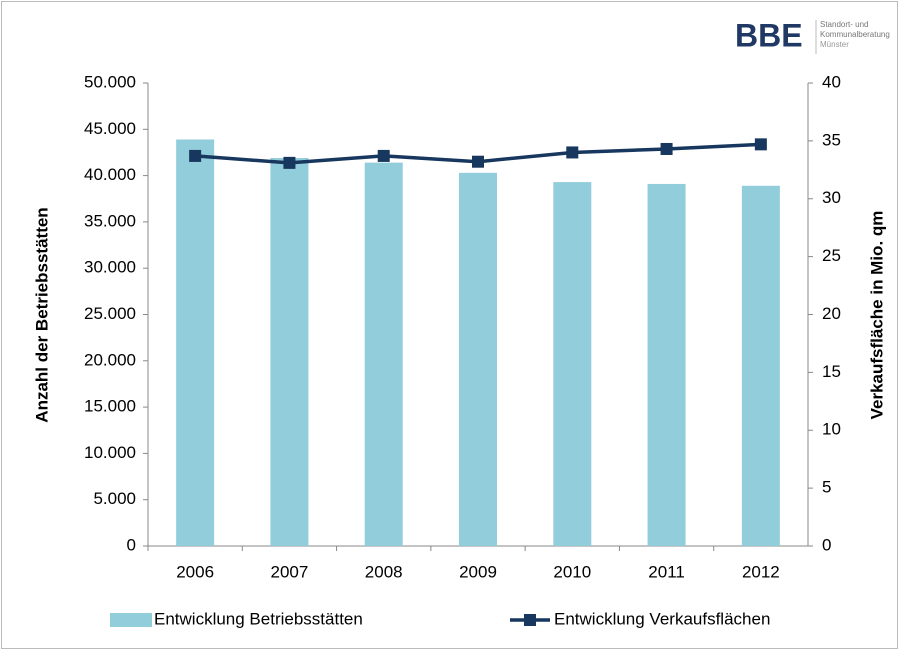  What do you see at coordinates (572, 571) in the screenshot?
I see `x-tick-label: 2010` at bounding box center [572, 571].